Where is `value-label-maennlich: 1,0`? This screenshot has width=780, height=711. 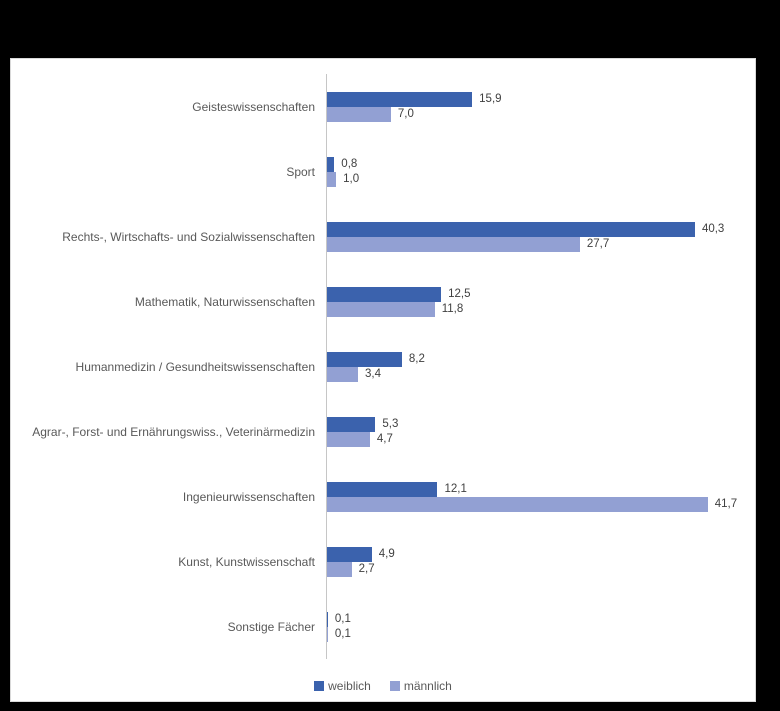
value-label-maennlich: 1,0 is located at coordinates (351, 179).